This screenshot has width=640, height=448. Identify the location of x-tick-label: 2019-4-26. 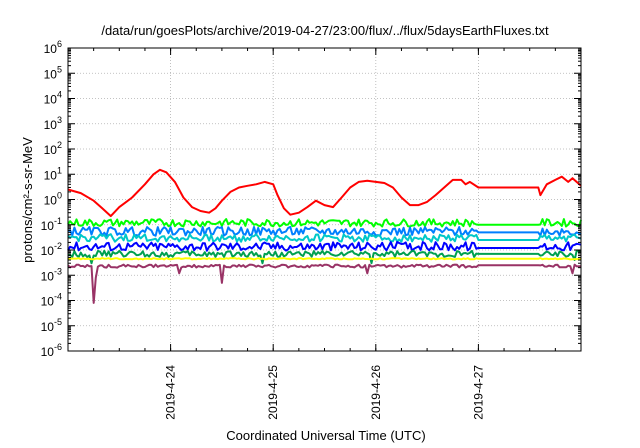
(376, 392).